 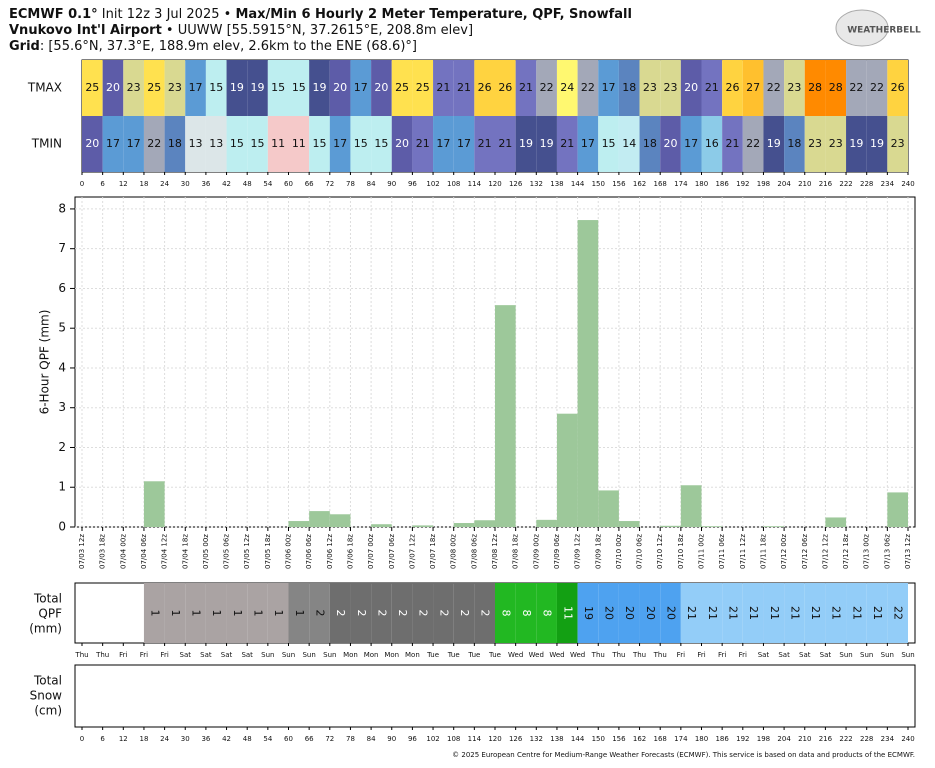 What do you see at coordinates (887, 655) in the screenshot?
I see `day-label: Sun` at bounding box center [887, 655].